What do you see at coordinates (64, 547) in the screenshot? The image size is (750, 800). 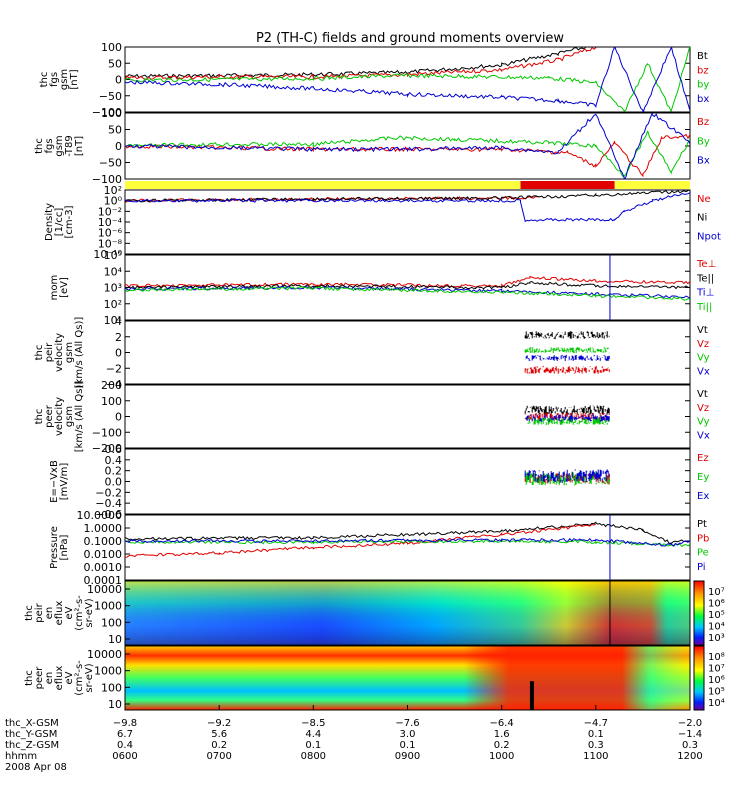 I see `y-axis-label: [nPa]` at bounding box center [64, 547].